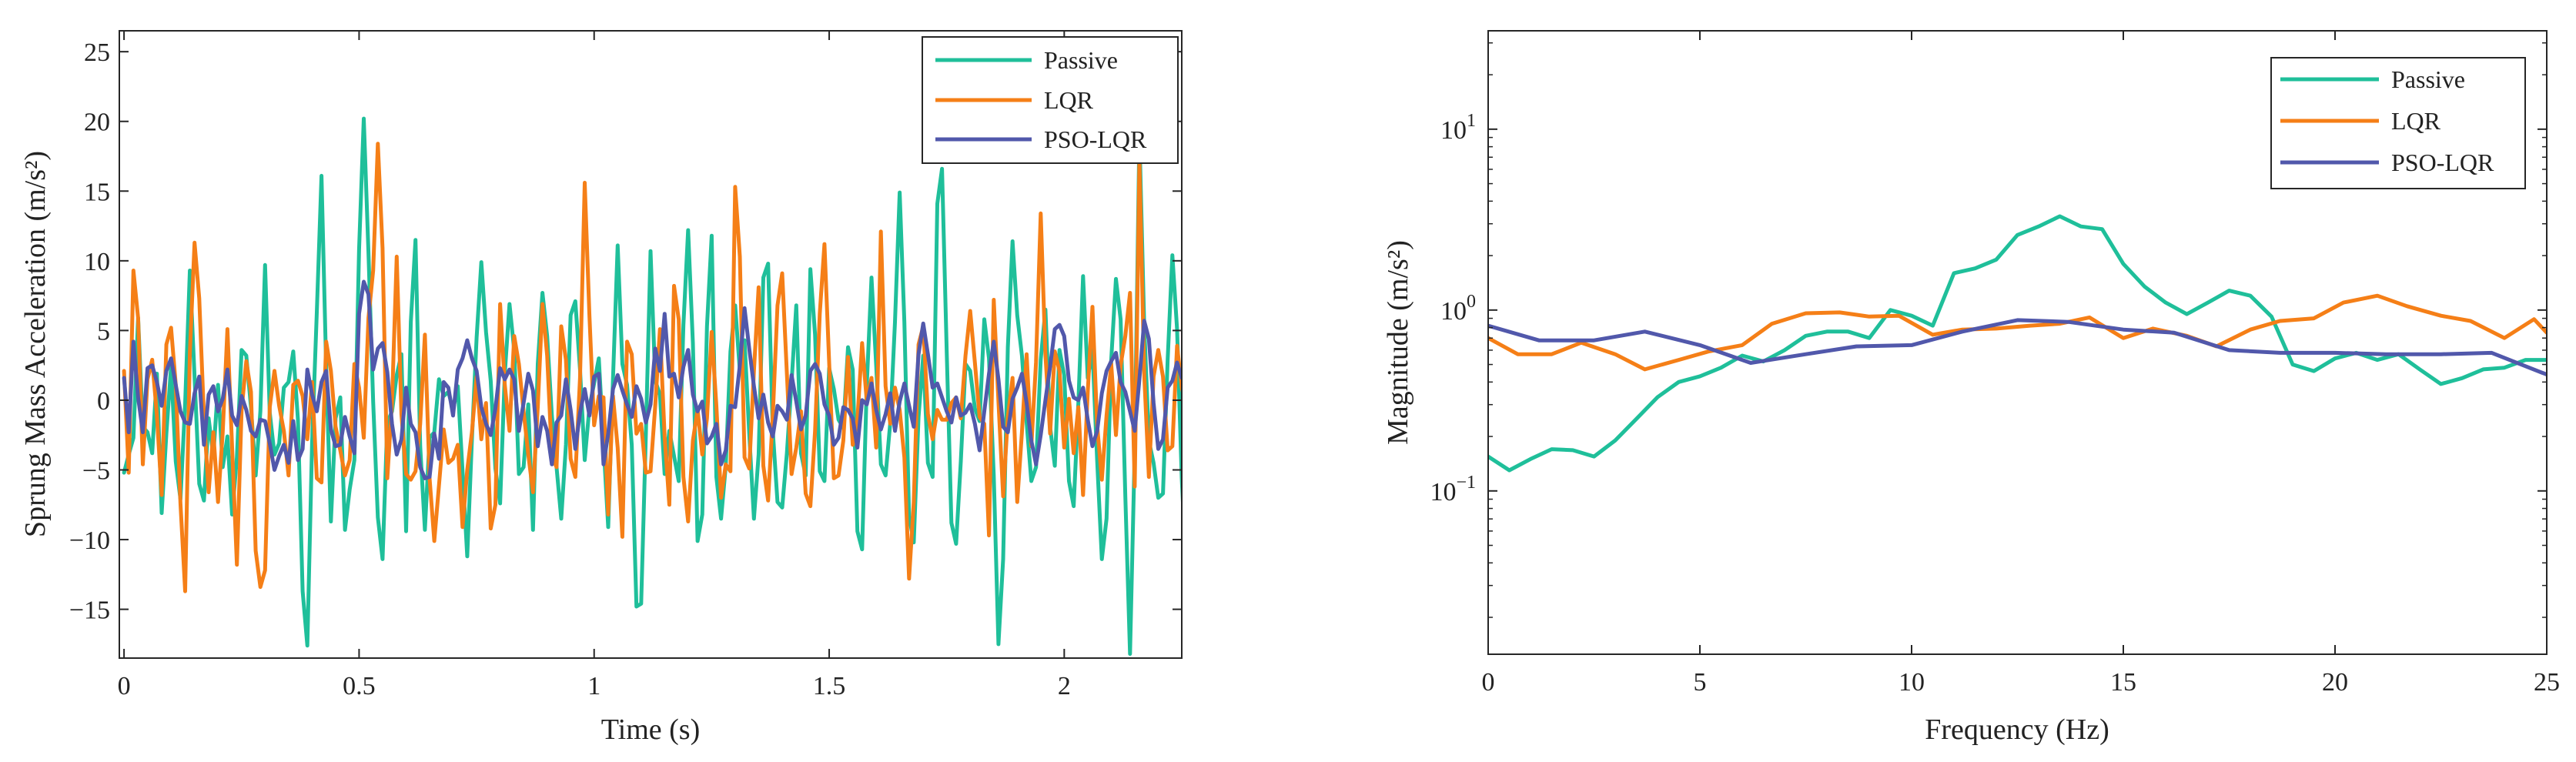 The width and height of the screenshot is (2576, 762). I want to click on frequency-x-tick-label: 5, so click(1701, 682).